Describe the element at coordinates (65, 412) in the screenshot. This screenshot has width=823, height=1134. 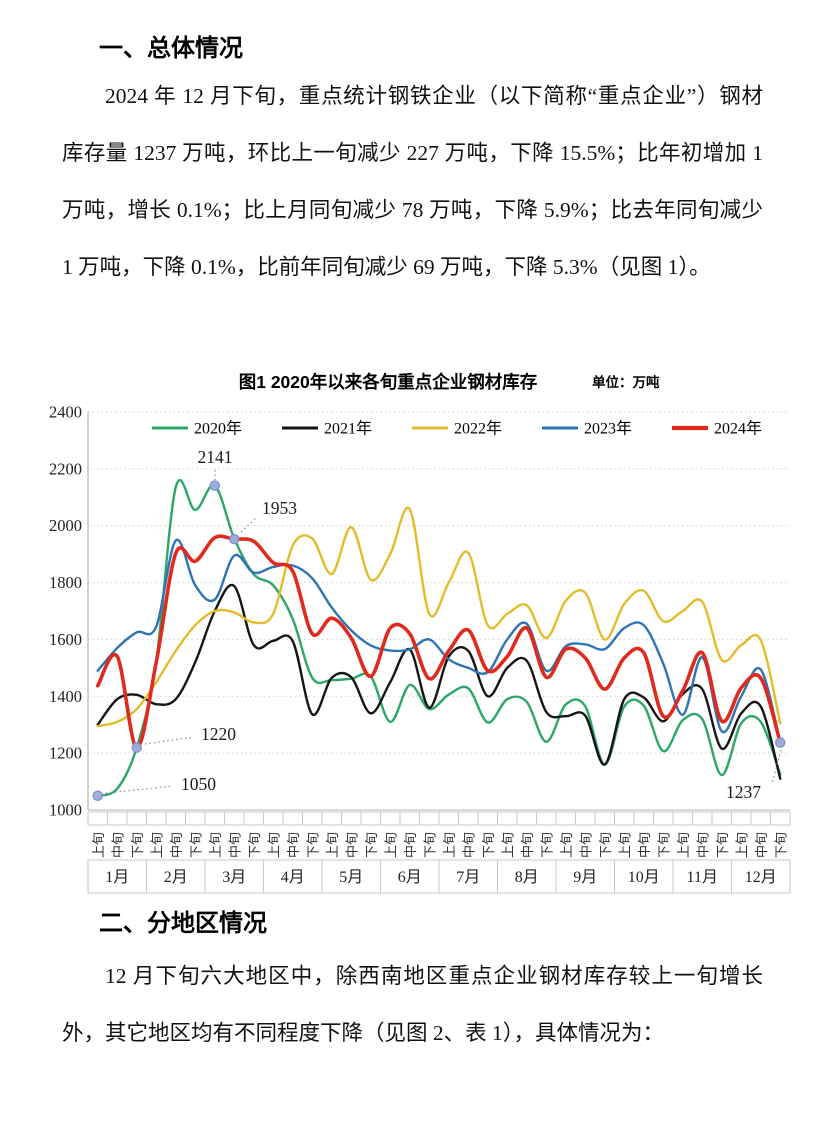
I see `y-axis-tick-label: 2400` at that location.